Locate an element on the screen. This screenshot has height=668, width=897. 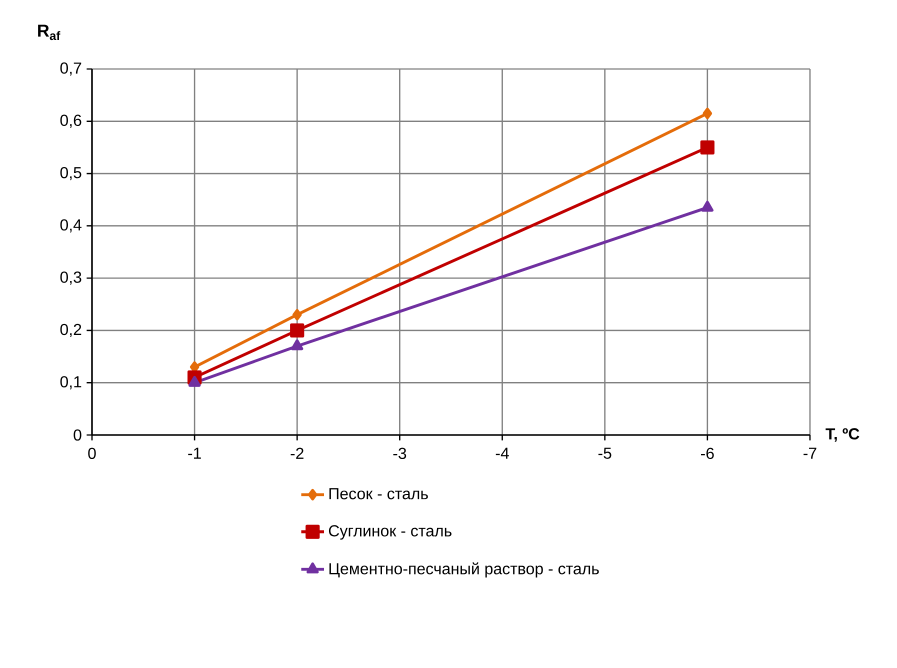
y-tick-label: 0,3 is located at coordinates (71, 278).